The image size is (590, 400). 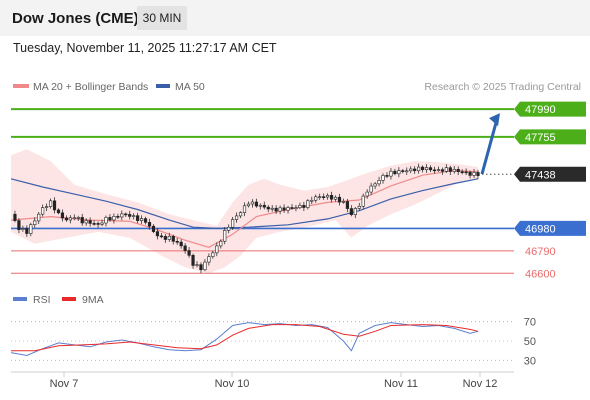 I want to click on ma50-legend-label: MA 50, so click(x=190, y=87).